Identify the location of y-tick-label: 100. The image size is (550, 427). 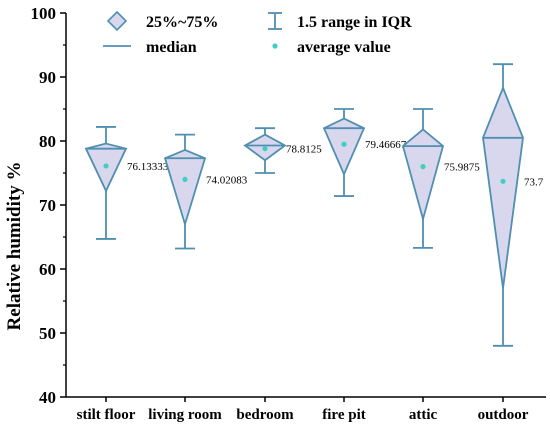
(44, 13).